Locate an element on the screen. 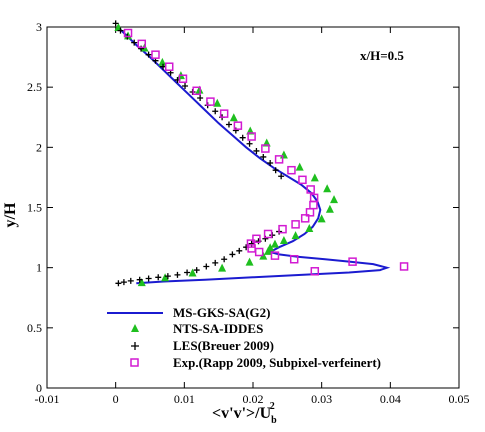 This screenshot has width=485, height=432. x-axis-label-sup: 2 is located at coordinates (272, 406).